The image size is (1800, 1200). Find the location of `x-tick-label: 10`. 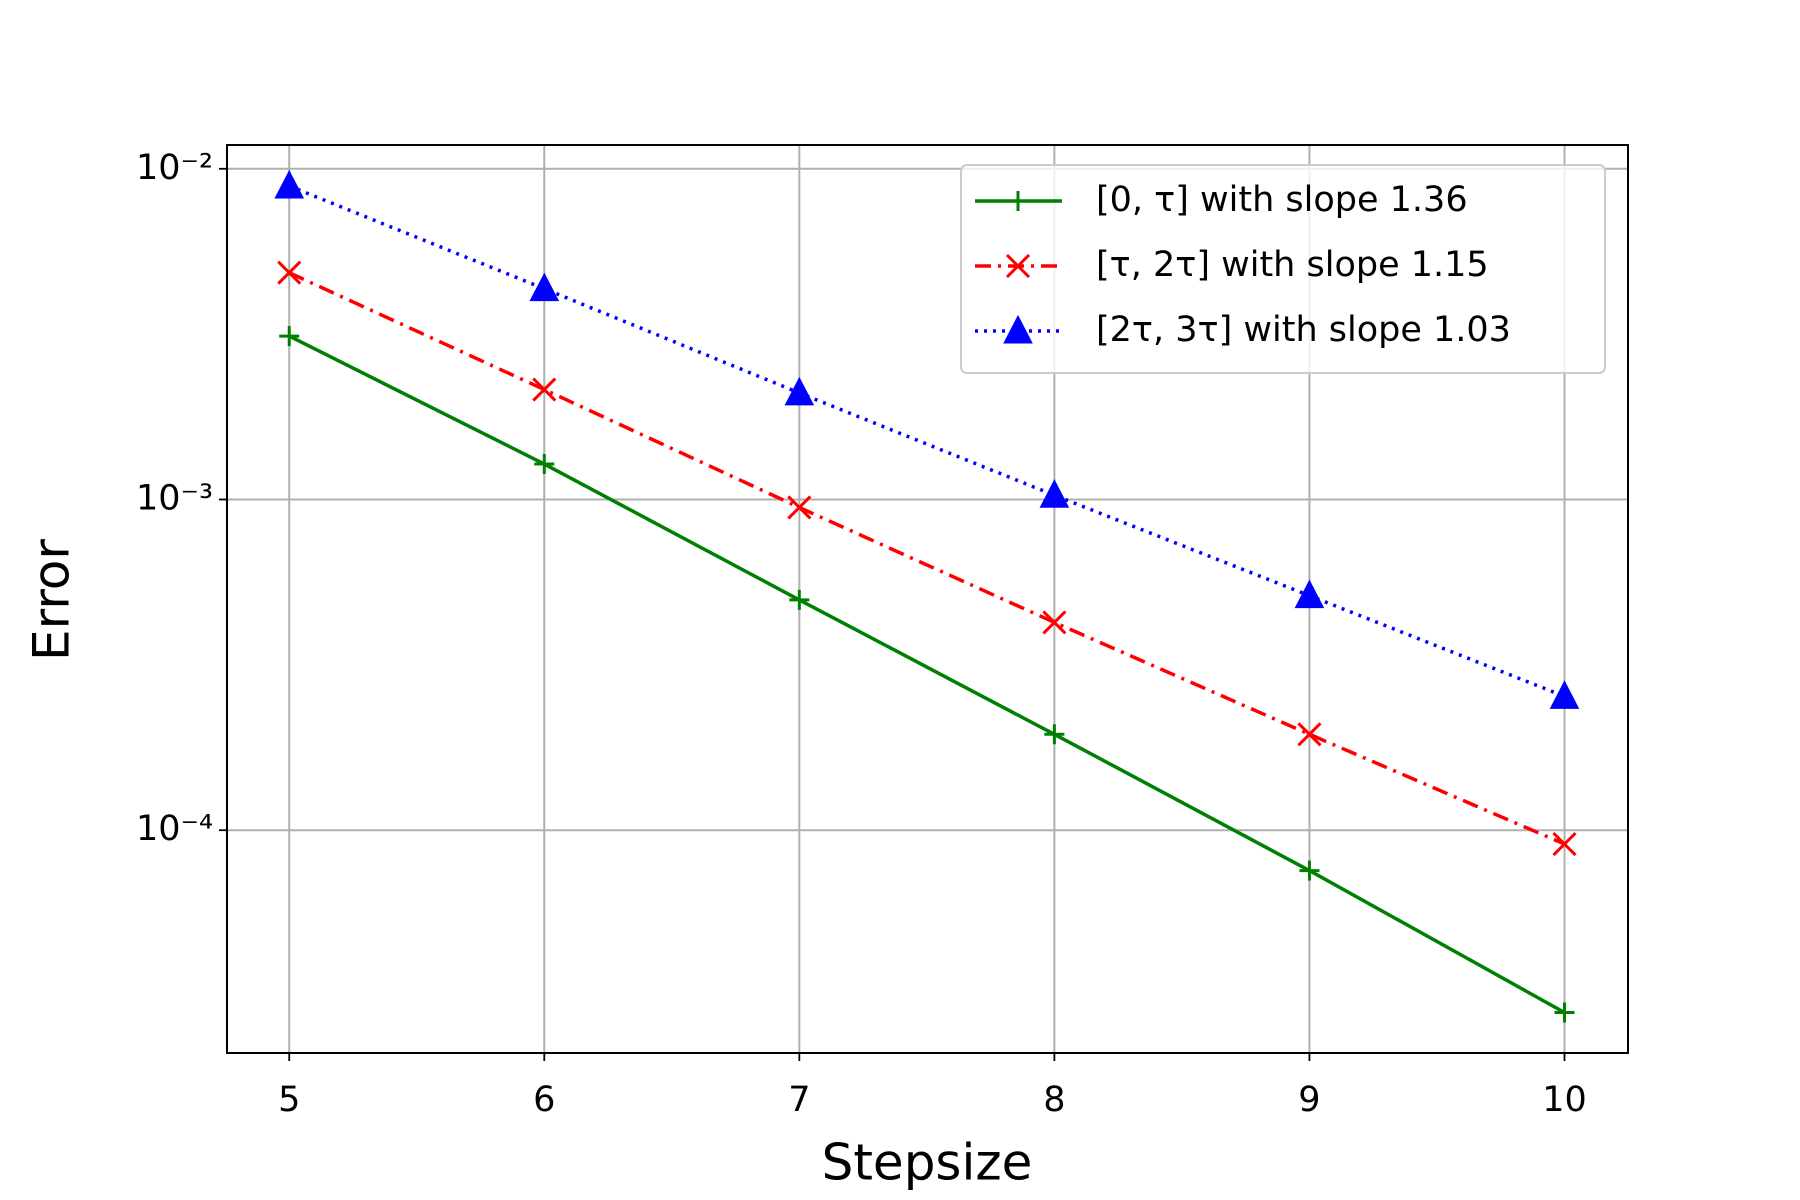

x-tick-label: 10 is located at coordinates (1564, 1100).